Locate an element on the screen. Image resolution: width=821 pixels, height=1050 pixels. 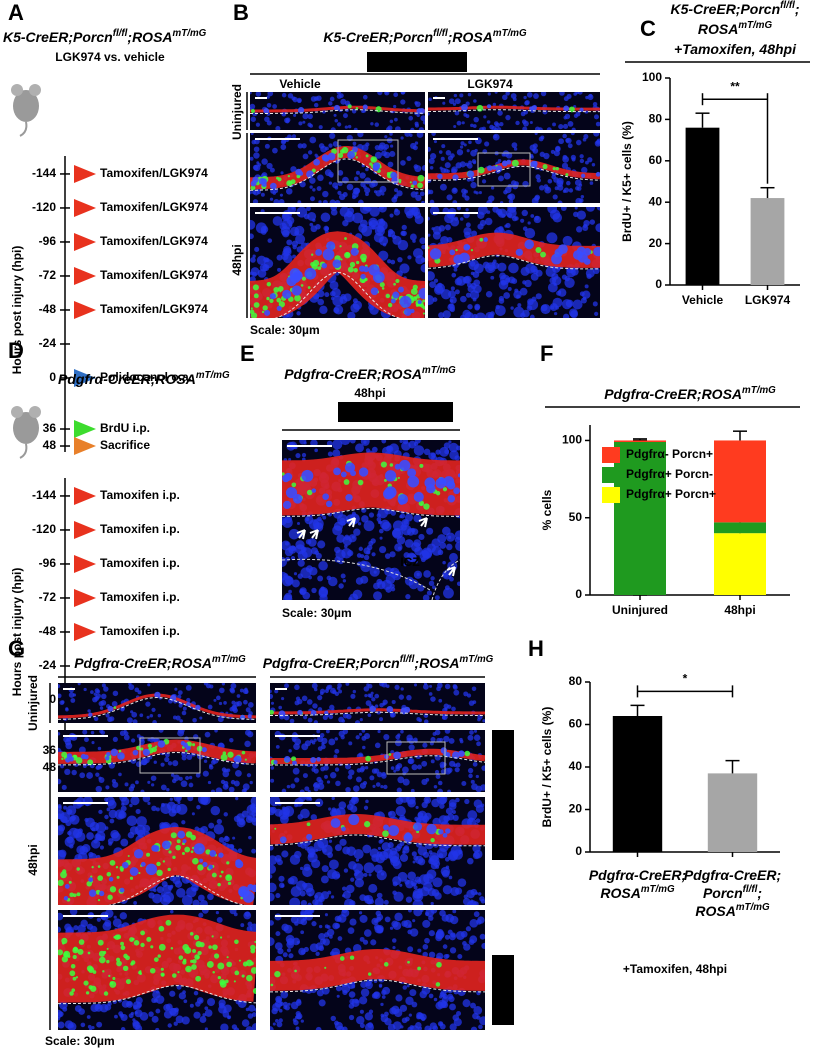
stain-label: BrdU is located at coordinates (504, 769).